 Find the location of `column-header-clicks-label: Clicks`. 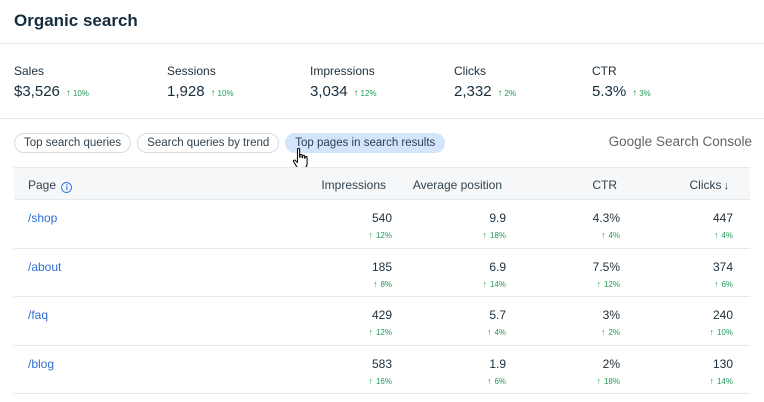

column-header-clicks-label: Clicks is located at coordinates (705, 185).